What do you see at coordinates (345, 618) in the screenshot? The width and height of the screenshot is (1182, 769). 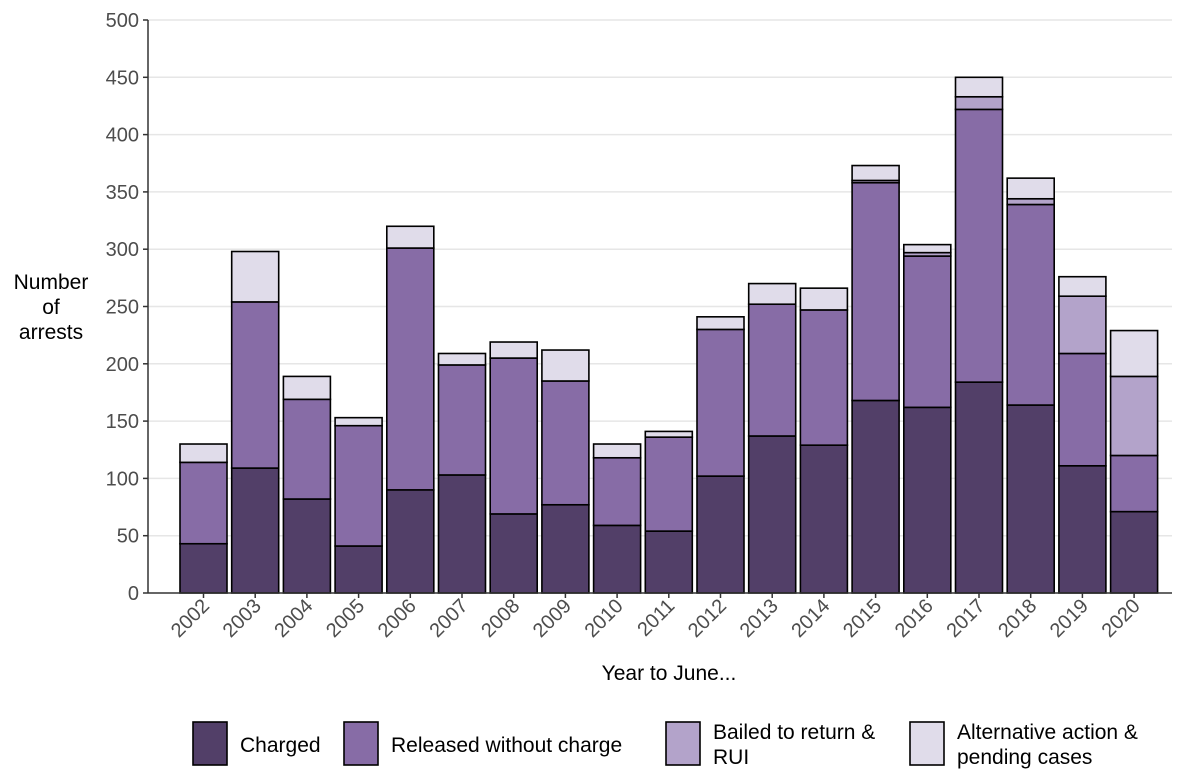 I see `x-tick-label: 2005` at bounding box center [345, 618].